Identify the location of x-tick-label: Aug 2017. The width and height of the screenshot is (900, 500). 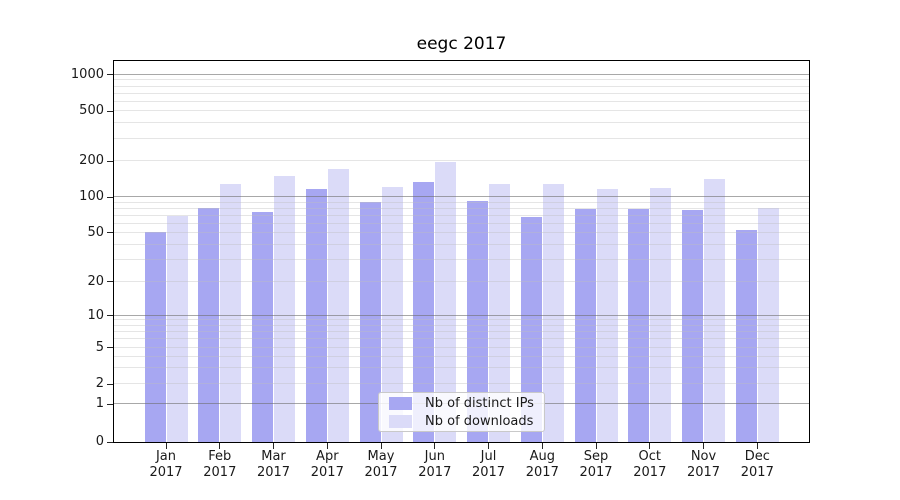
(542, 465).